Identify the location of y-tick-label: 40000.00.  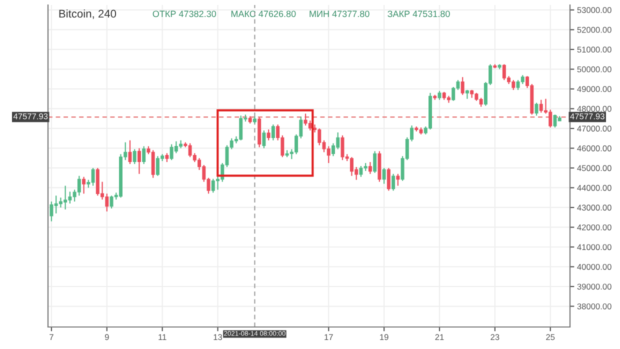
(594, 267).